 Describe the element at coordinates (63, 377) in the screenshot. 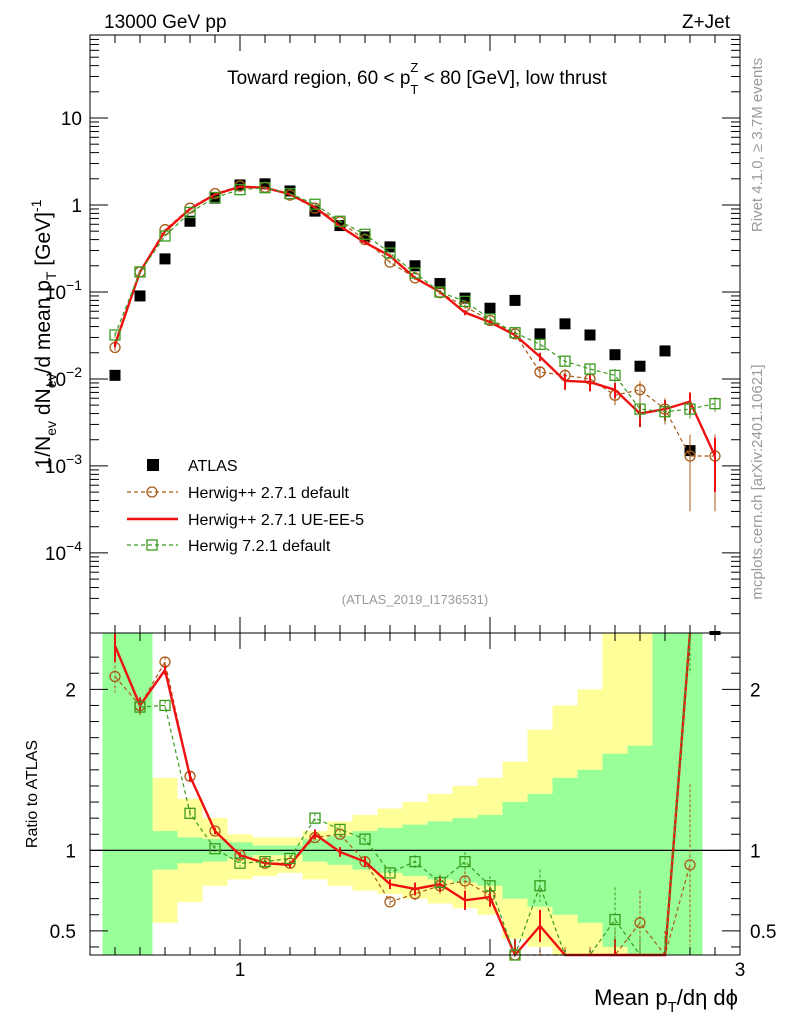

I see `y-tick-label: 10⁻²` at that location.